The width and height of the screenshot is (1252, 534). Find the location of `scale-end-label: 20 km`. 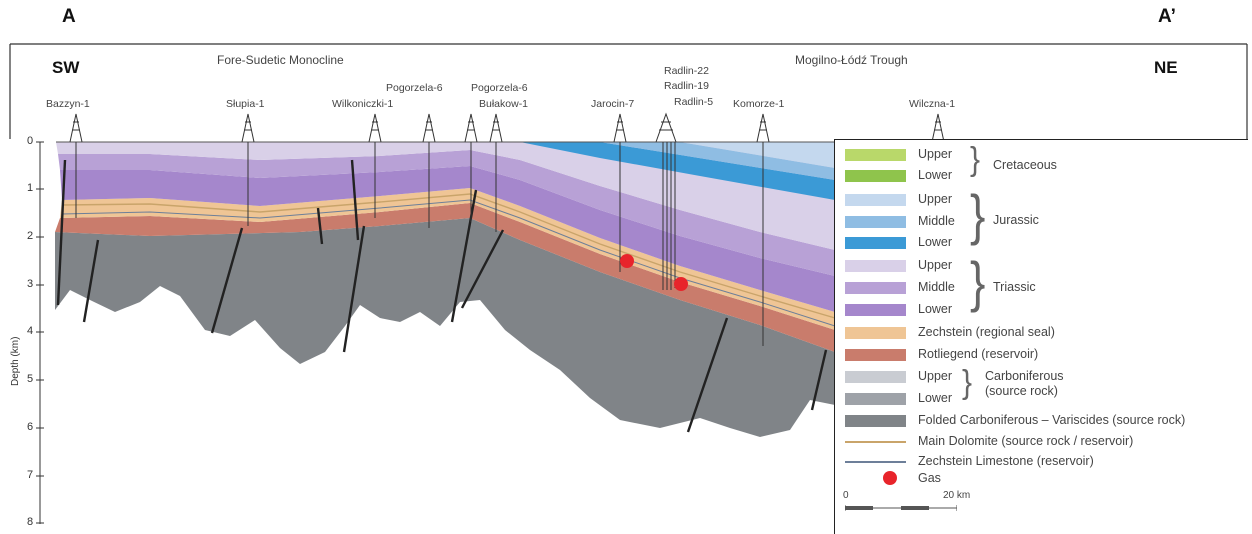

scale-end-label: 20 km is located at coordinates (957, 495).